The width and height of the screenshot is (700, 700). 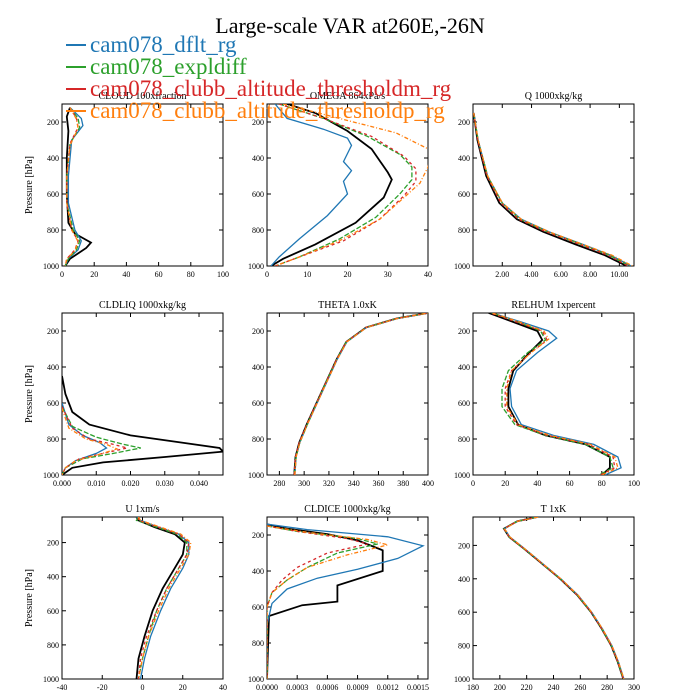 What do you see at coordinates (554, 96) in the screenshot?
I see `panel-title: Q 1000xkg/kg` at bounding box center [554, 96].